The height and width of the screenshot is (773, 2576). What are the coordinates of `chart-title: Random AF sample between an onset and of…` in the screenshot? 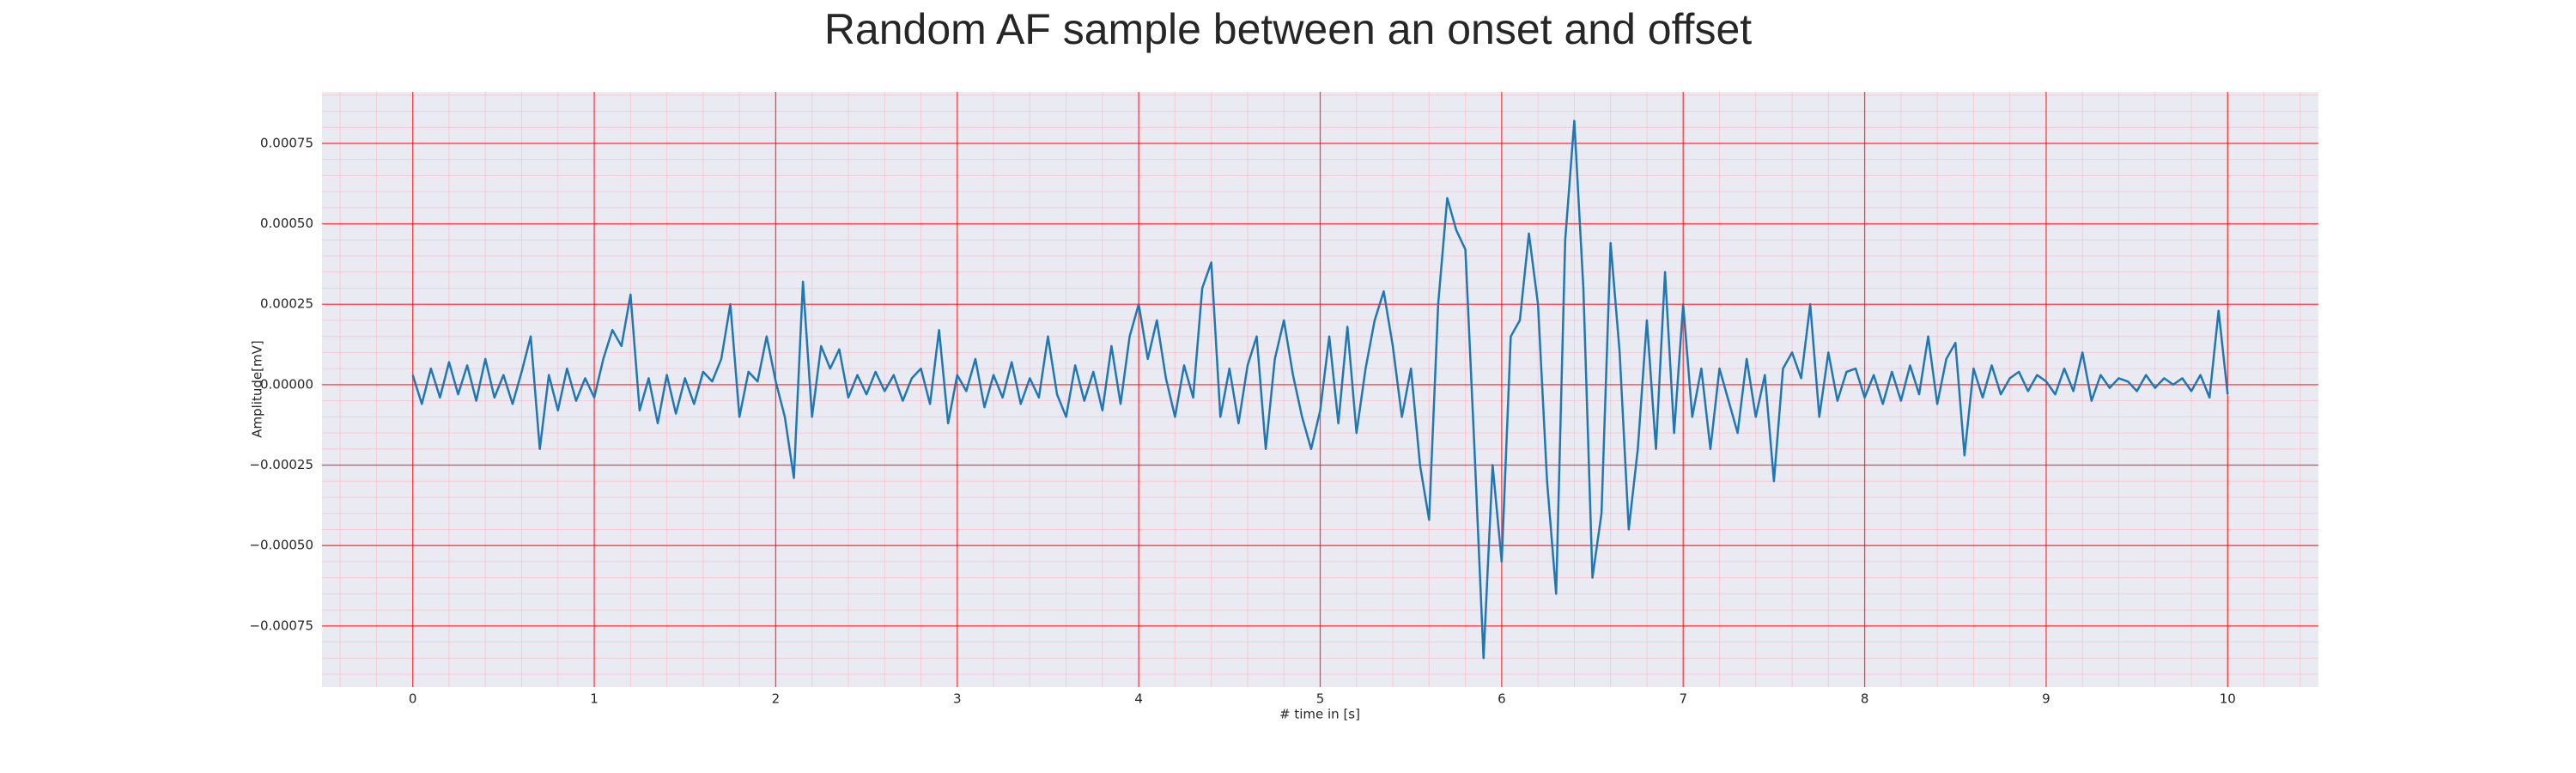 It's located at (1288, 29).